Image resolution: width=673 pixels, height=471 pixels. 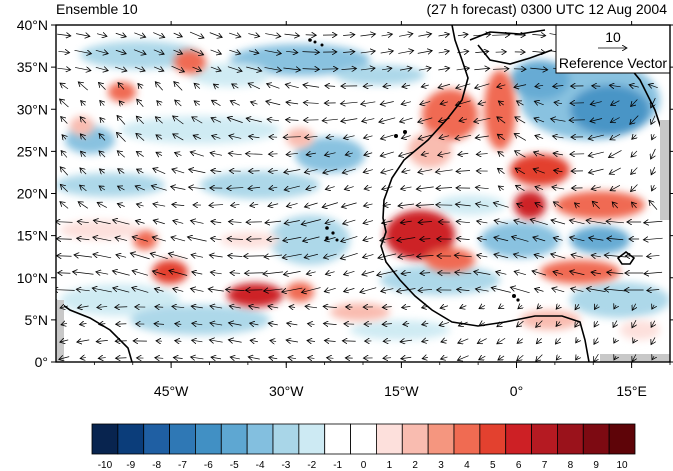 I want to click on lon-label: 0°, so click(x=516, y=391).